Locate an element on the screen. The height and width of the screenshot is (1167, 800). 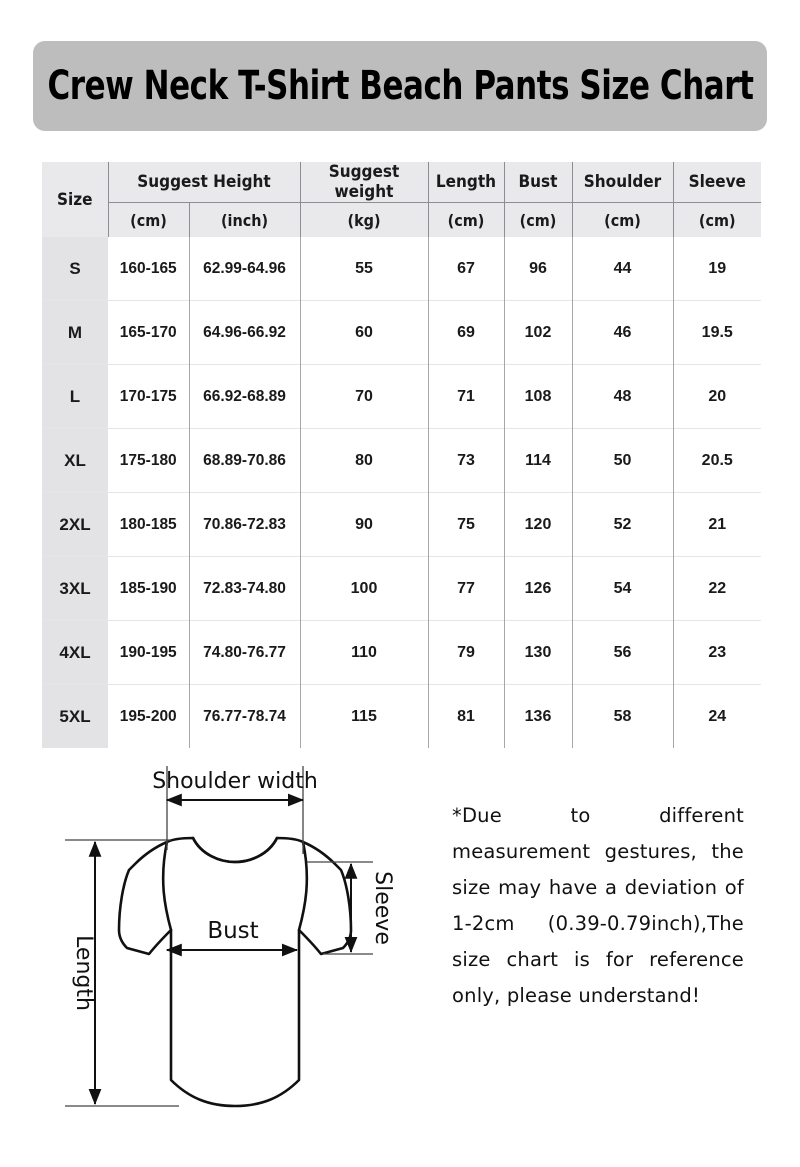
cell-height-inch: 72.83-74.80 is located at coordinates (245, 588).